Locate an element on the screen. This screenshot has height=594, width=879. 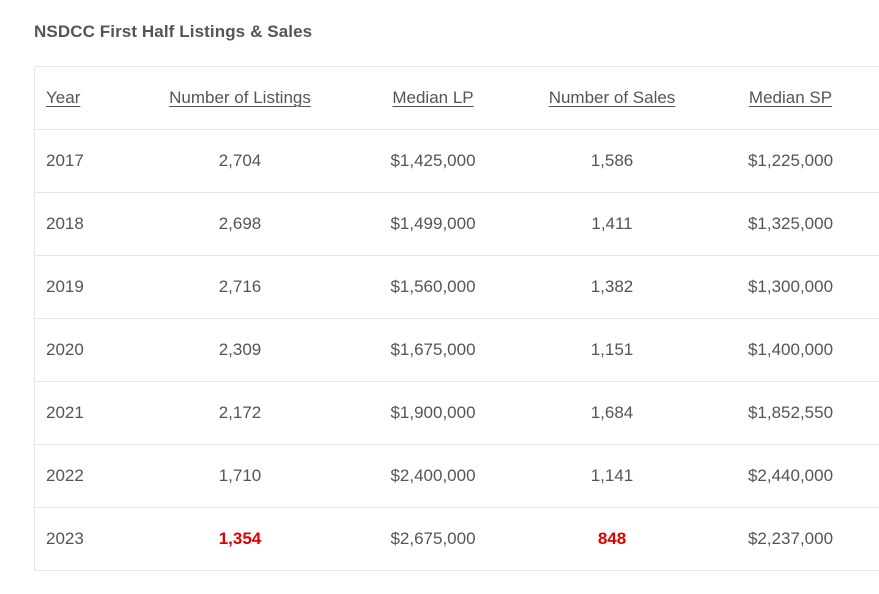
cell-sales-highlighted: 848 is located at coordinates (612, 538).